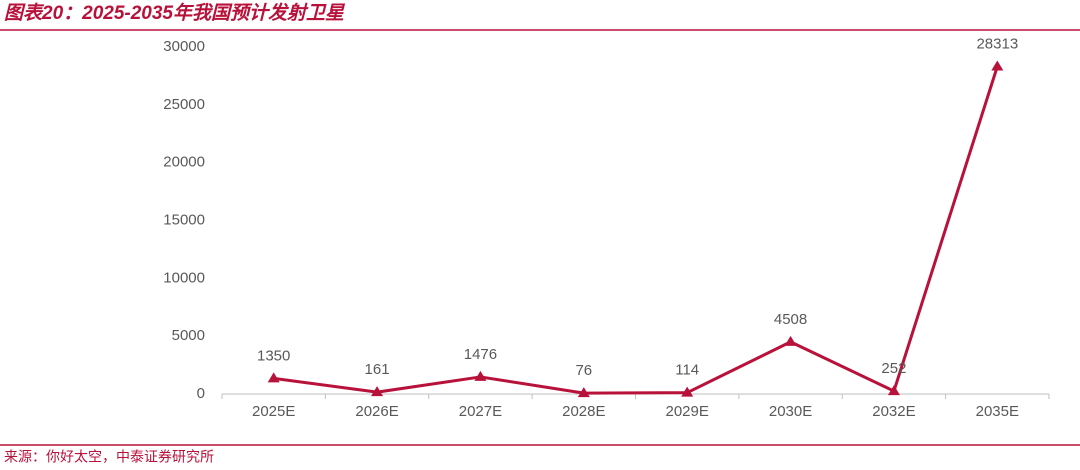 The image size is (1080, 470). What do you see at coordinates (109, 457) in the screenshot?
I see `source-note: 来源：你好太空，中泰证券研究所` at bounding box center [109, 457].